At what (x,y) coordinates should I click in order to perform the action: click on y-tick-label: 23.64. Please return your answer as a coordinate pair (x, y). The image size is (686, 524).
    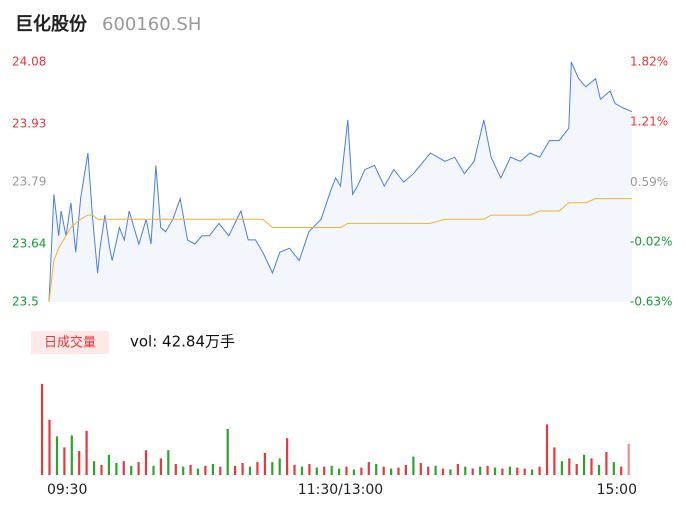
    Looking at the image, I should click on (29, 244).